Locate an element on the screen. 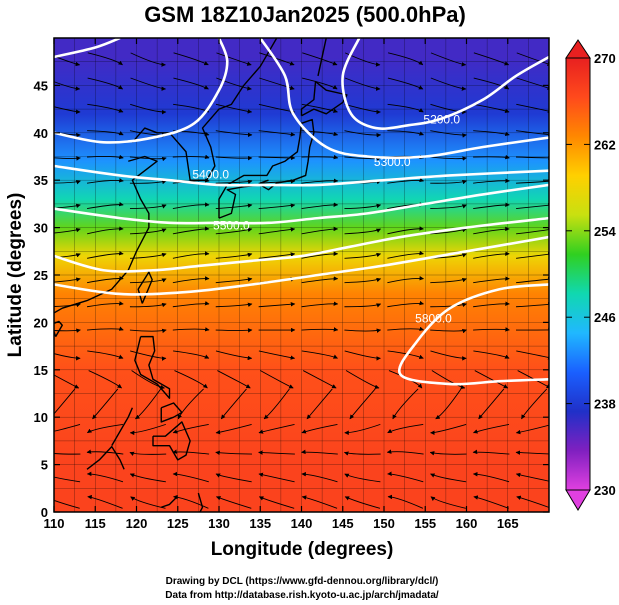 The image size is (619, 605). colorbar-ticks: 230 238 246 254 262 270 is located at coordinates (591, 274).